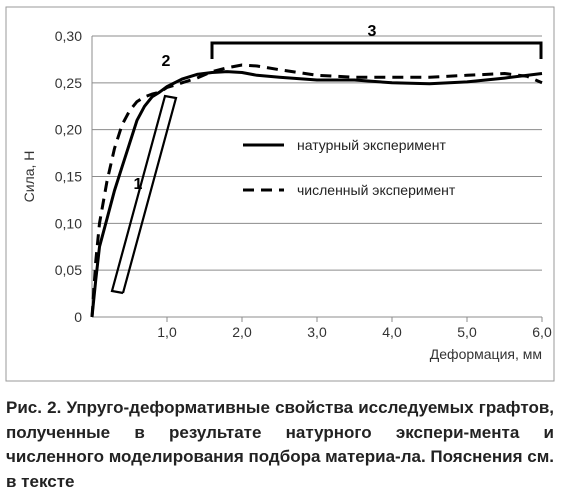 The height and width of the screenshot is (499, 566). I want to click on x-tick-label: 5,0, so click(467, 332).